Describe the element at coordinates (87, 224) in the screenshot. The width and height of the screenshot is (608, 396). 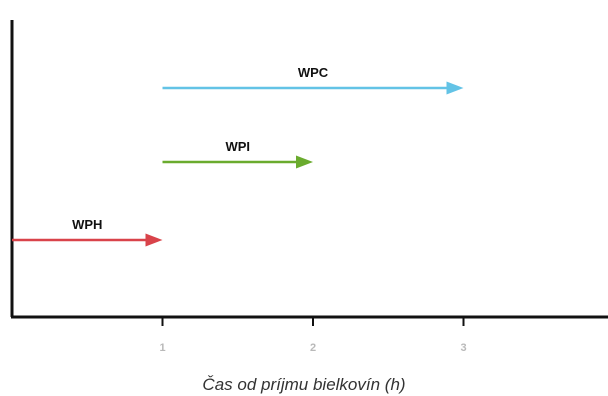
I see `wph-label: WPH` at that location.